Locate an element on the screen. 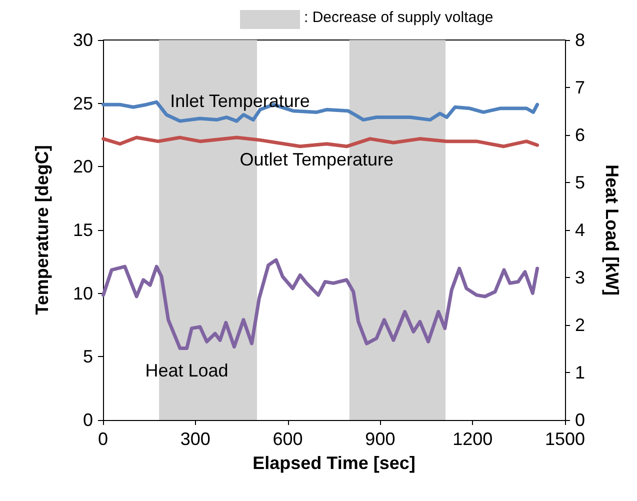 This screenshot has width=637, height=501. y-tick-label: 25 is located at coordinates (82, 103).